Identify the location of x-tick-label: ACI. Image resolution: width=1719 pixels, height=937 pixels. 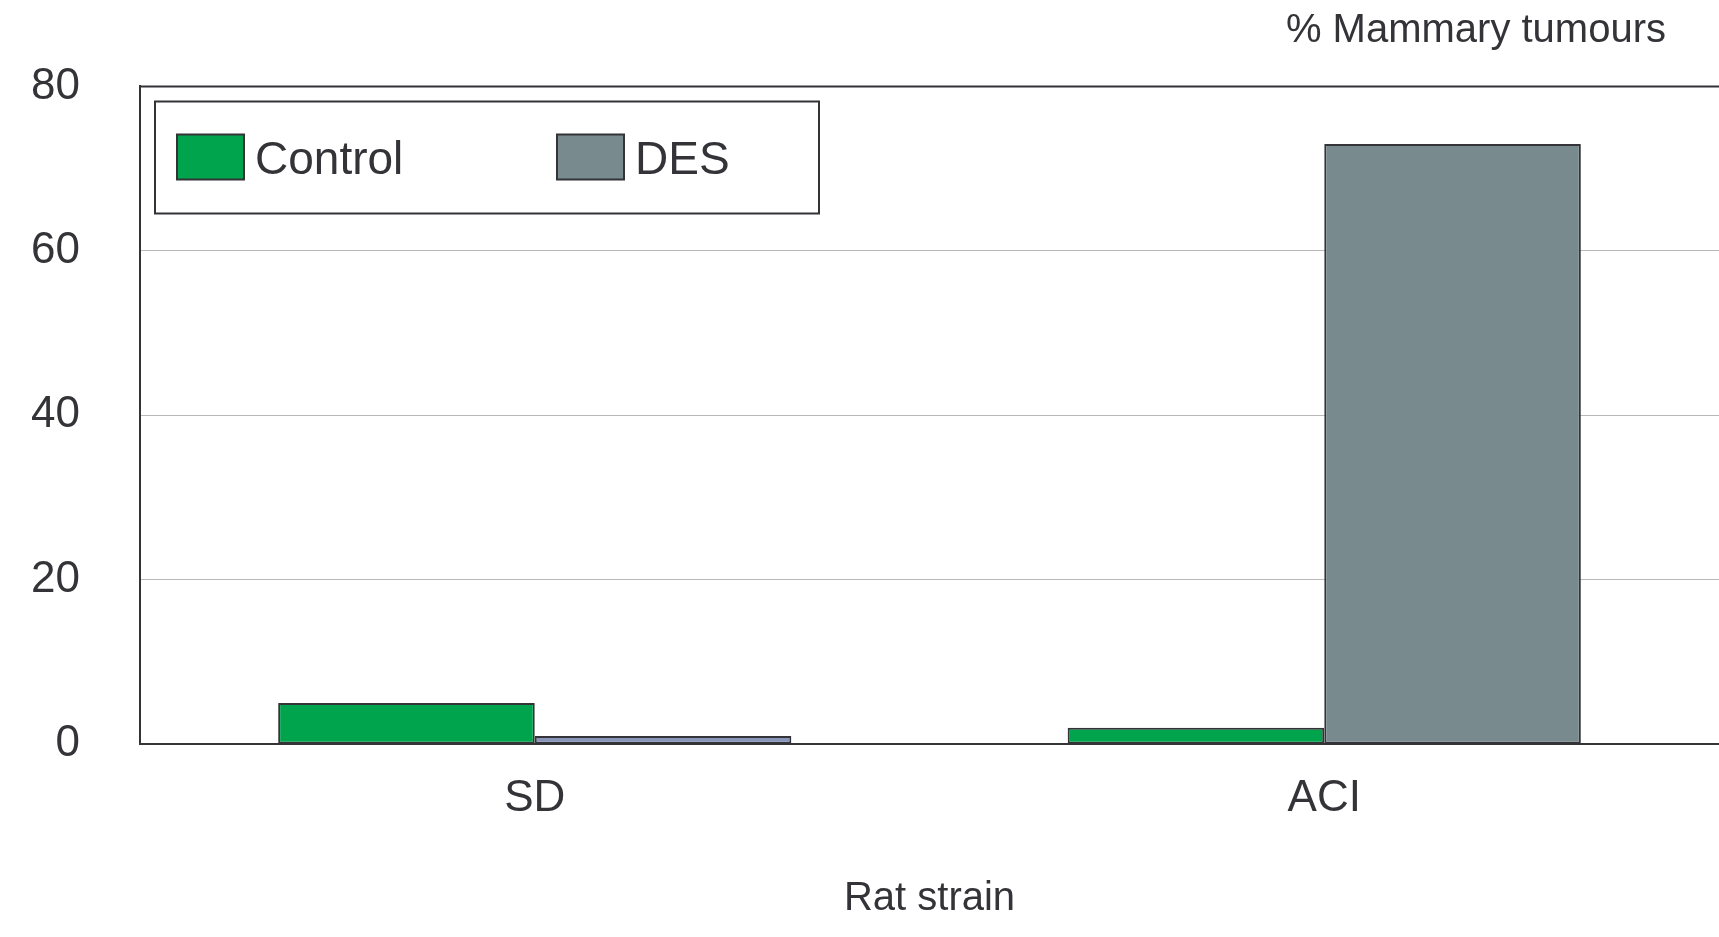
(1324, 795).